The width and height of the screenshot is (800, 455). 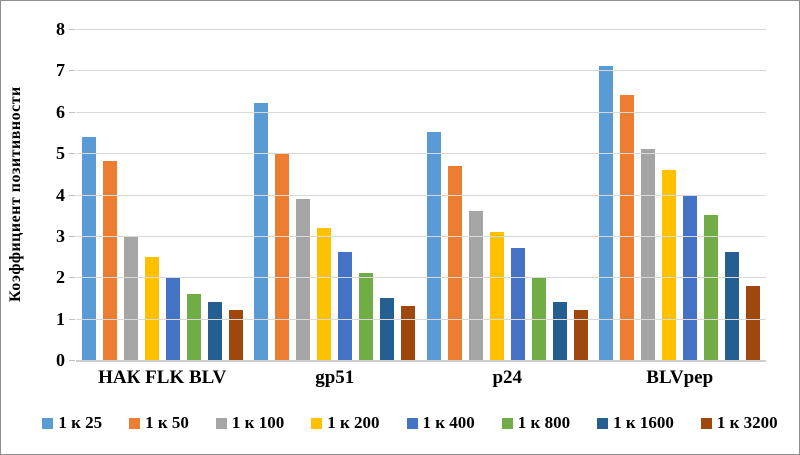 I want to click on legend-item: 1 к 100, so click(x=250, y=423).